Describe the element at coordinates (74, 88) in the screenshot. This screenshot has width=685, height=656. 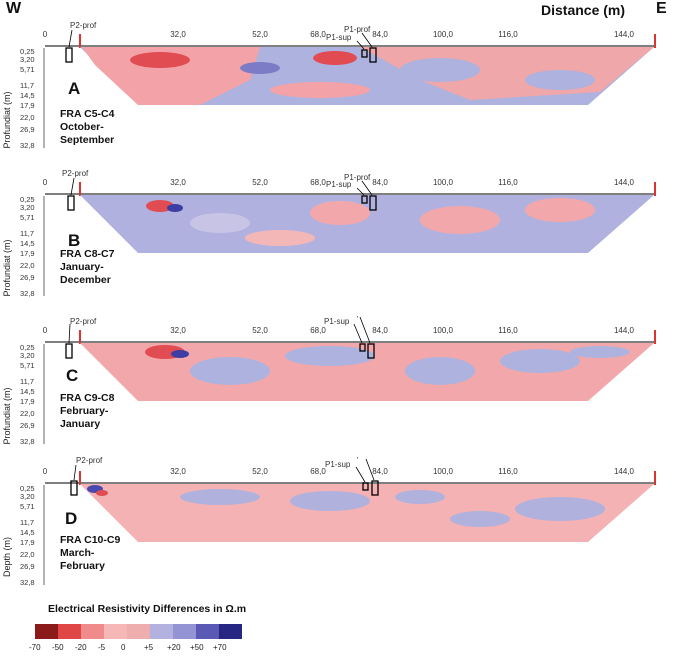
I see `panel-letter: A` at that location.